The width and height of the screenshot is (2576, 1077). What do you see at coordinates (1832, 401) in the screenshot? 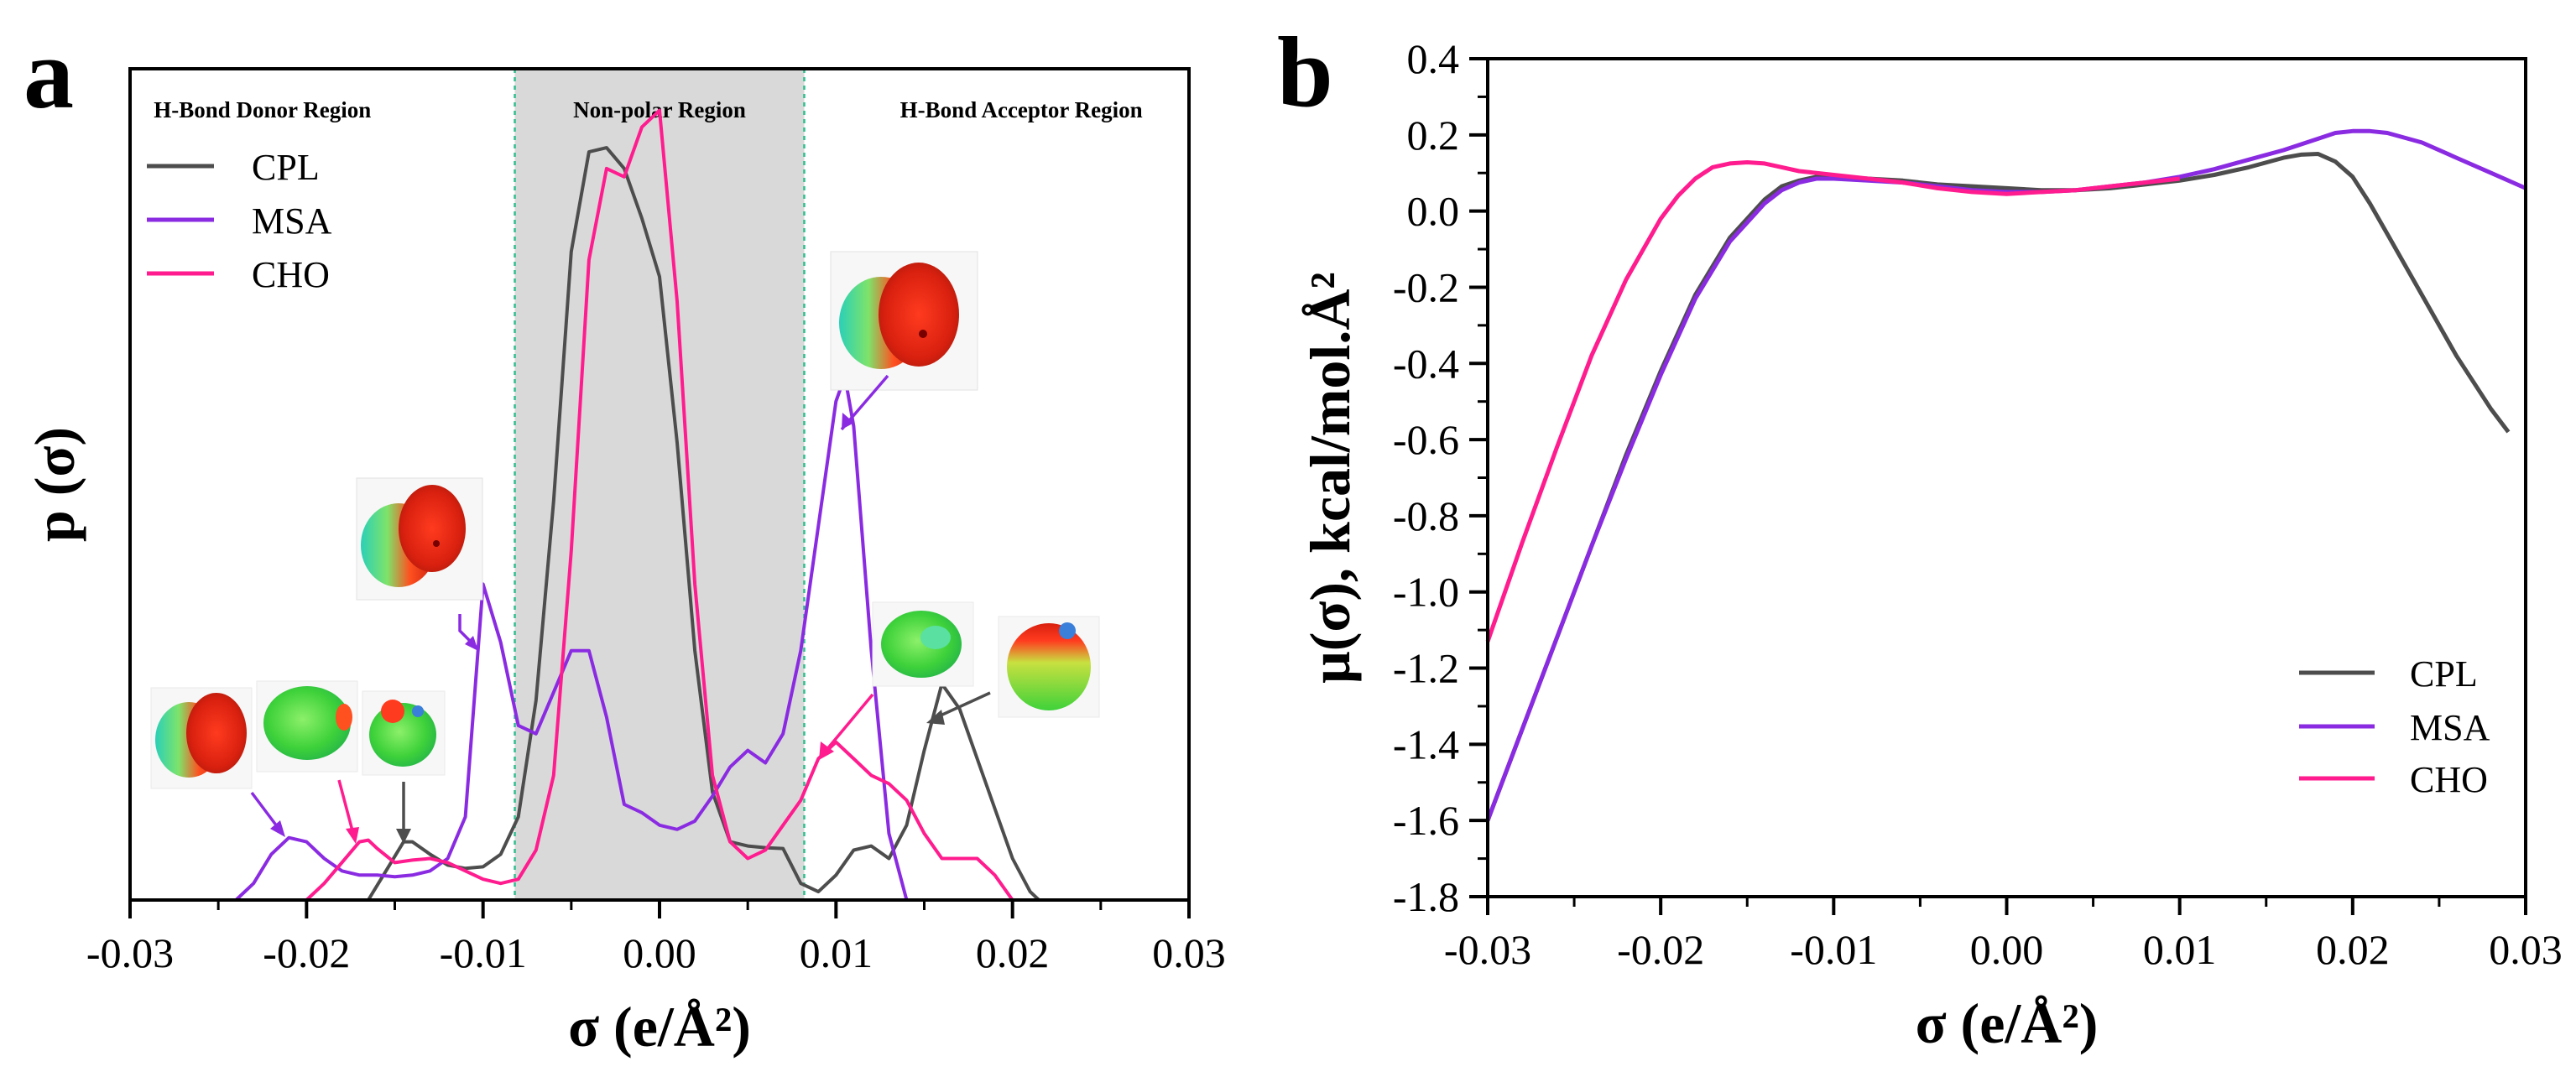
I see `series-line-cho-b` at bounding box center [1832, 401].